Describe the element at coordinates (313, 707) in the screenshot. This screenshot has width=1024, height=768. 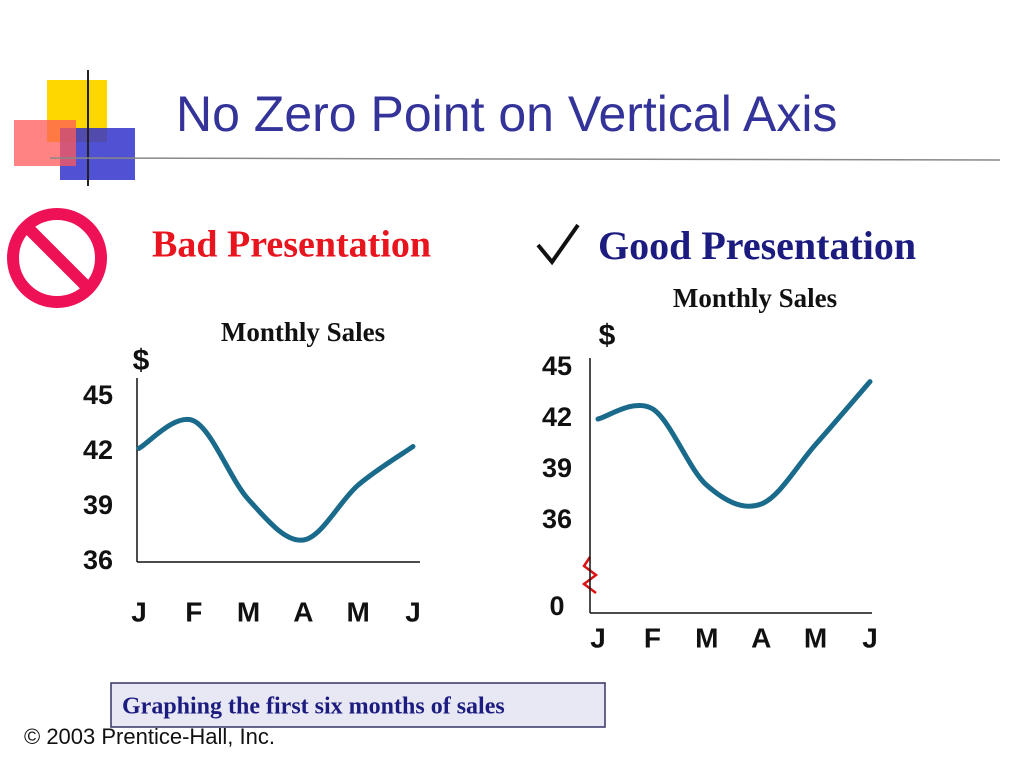
I see `caption: Graphing the first six months of sales` at that location.